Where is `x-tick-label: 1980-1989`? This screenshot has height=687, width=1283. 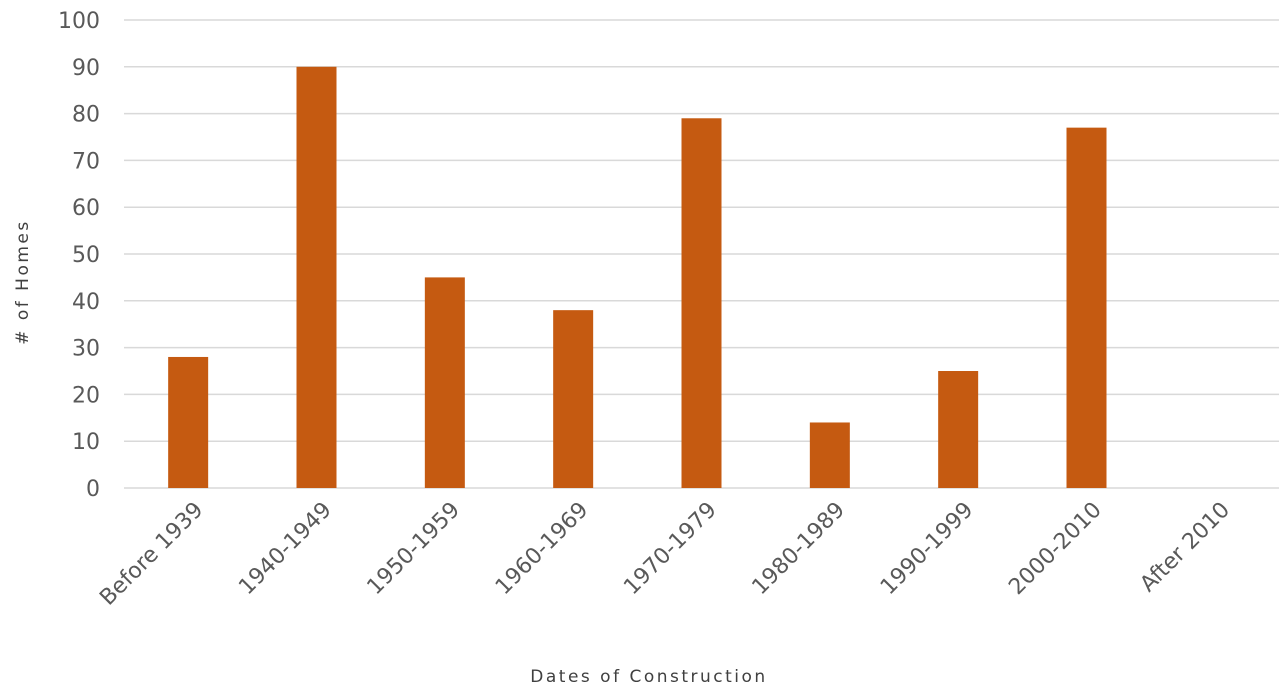
x-tick-label: 1980-1989 is located at coordinates (799, 549).